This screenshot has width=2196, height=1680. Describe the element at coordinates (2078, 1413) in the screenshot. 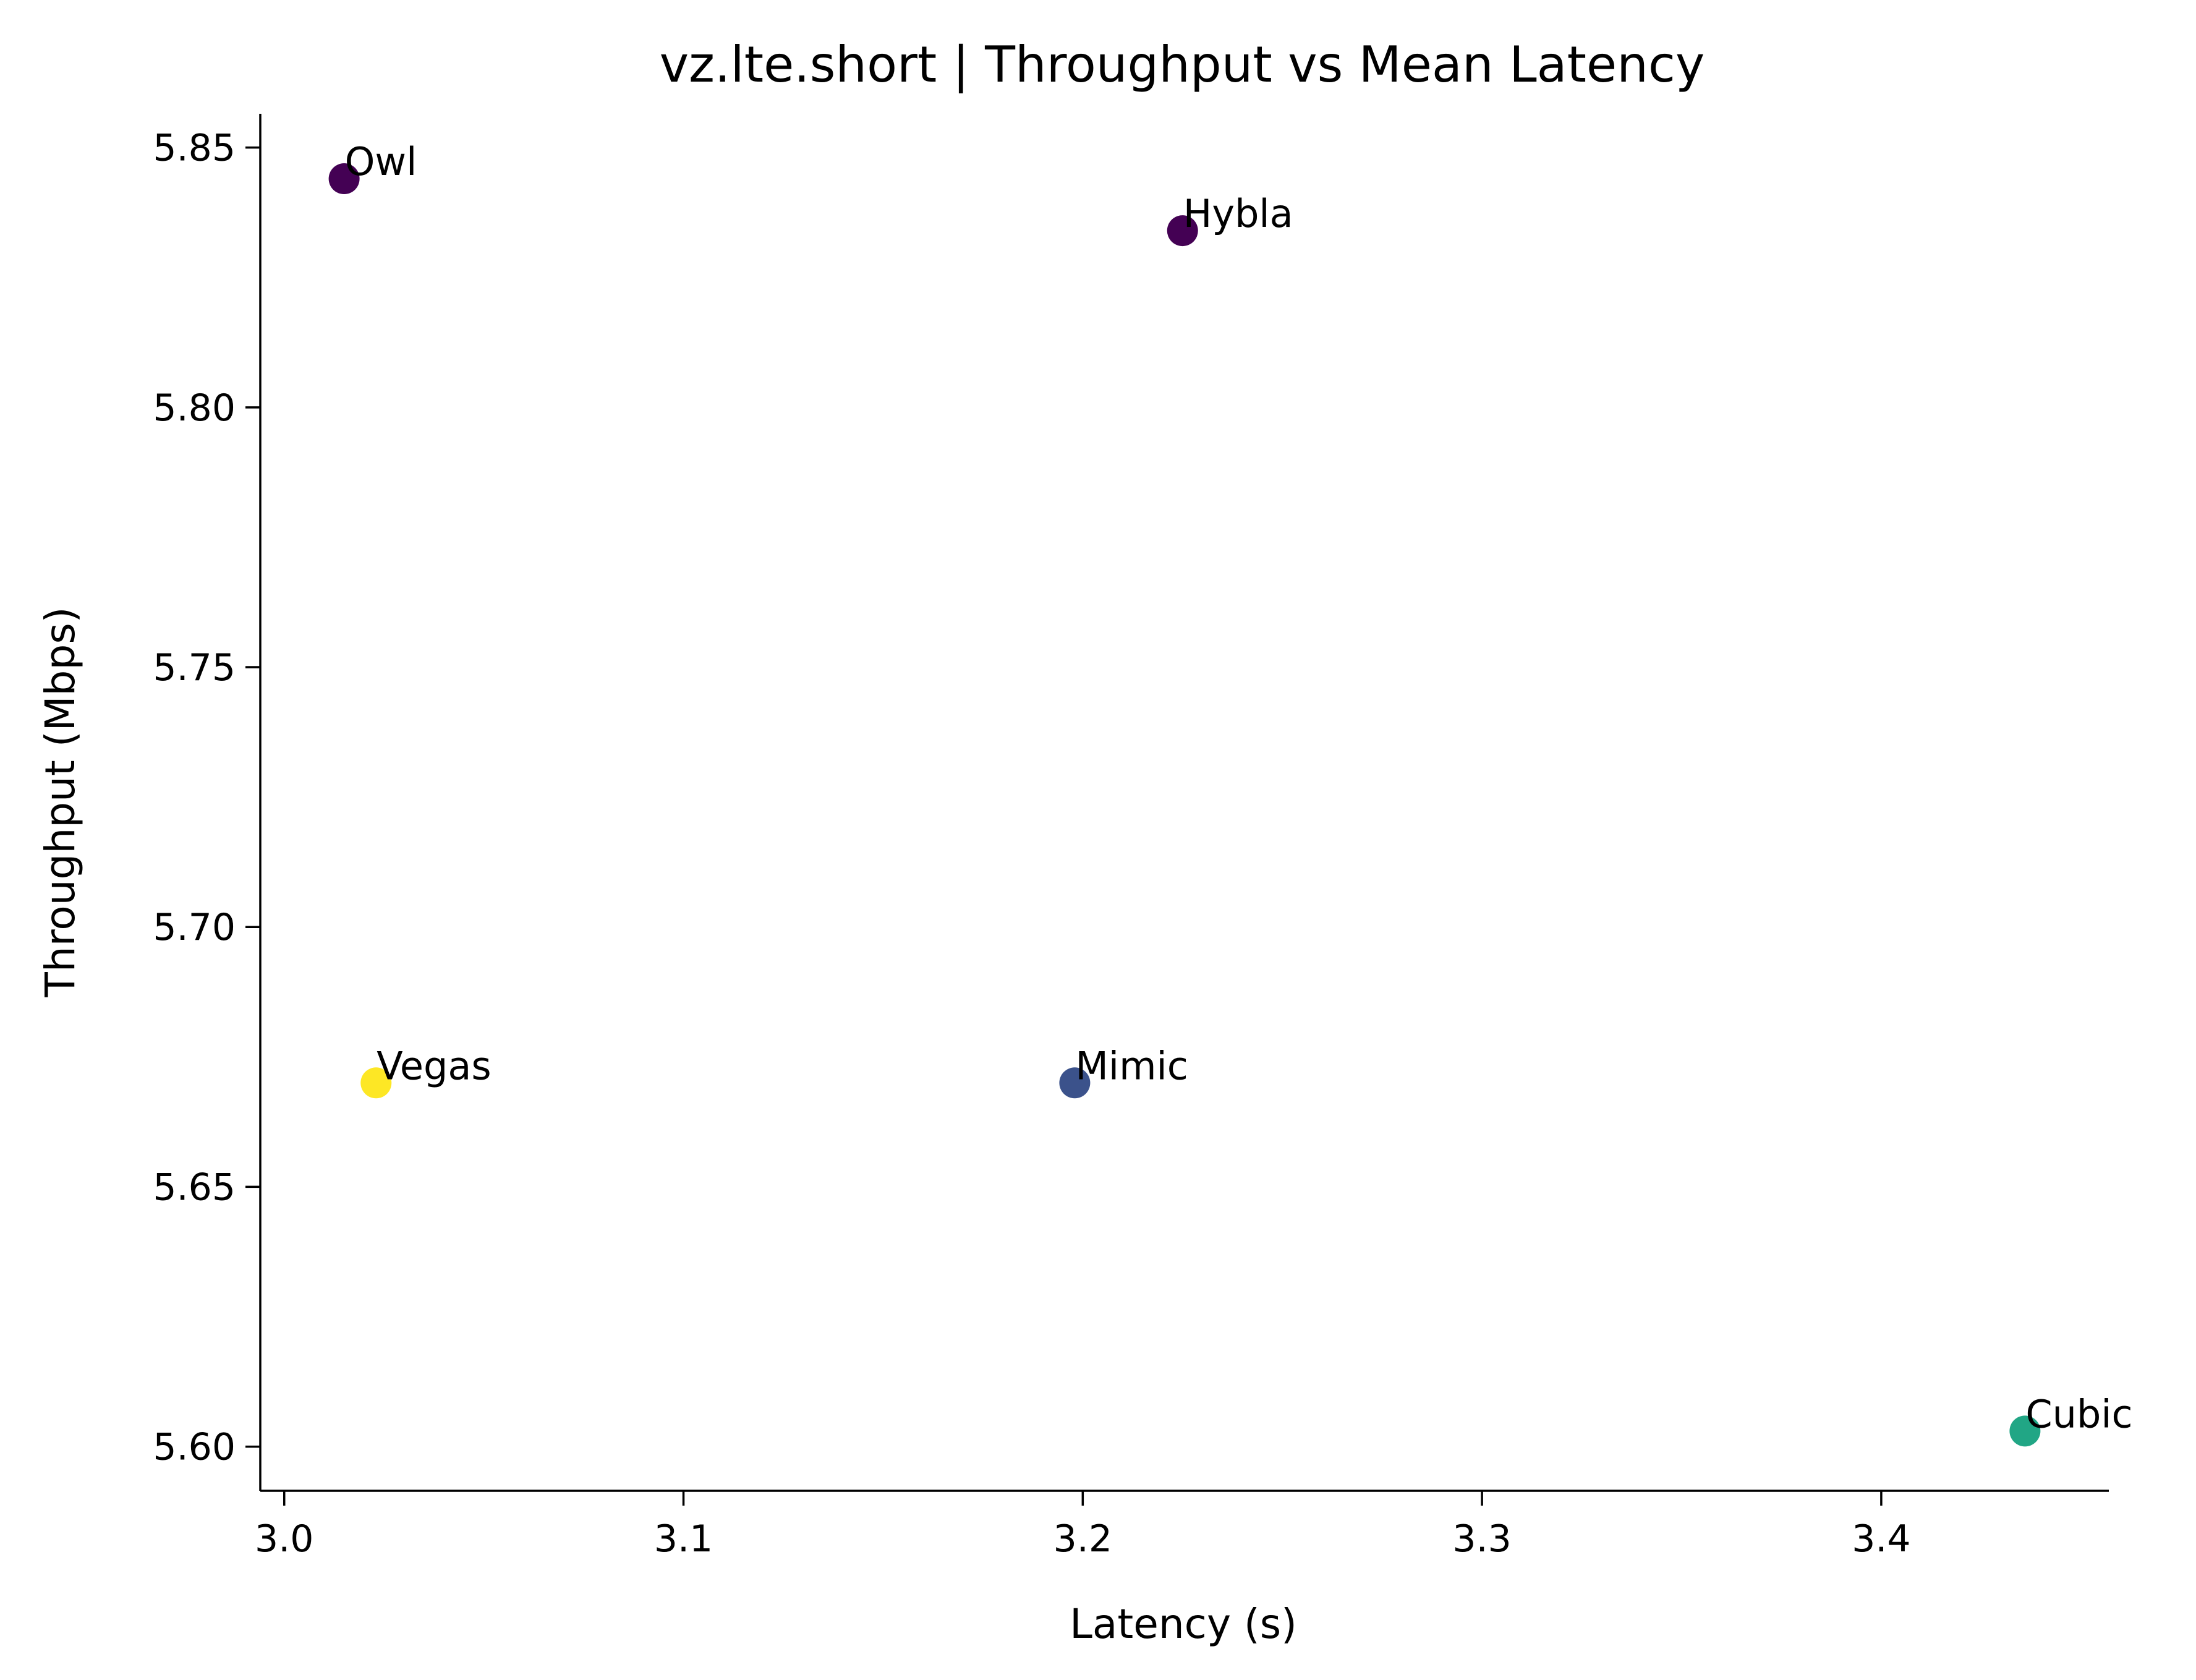

I see `point-label-cubic: Cubic` at that location.